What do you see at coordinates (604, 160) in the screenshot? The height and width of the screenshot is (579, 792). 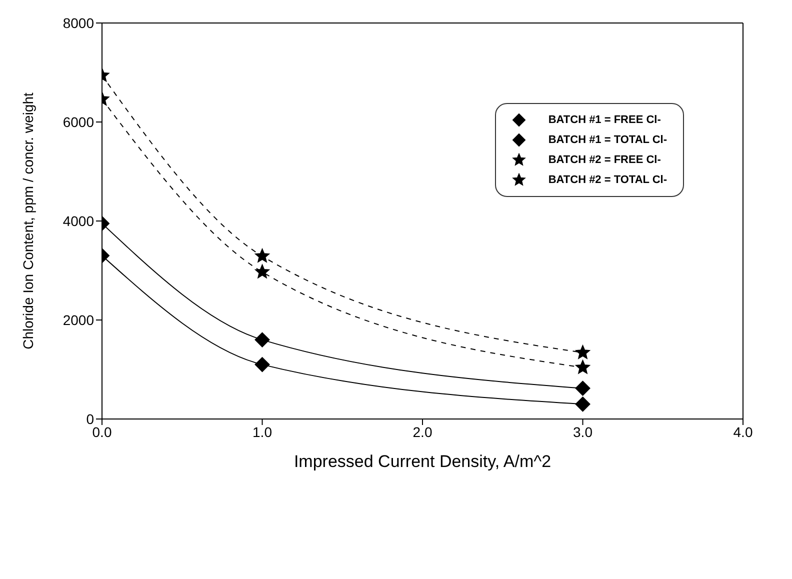 I see `legend-label: BATCH #2 = FREE Cl-` at bounding box center [604, 160].